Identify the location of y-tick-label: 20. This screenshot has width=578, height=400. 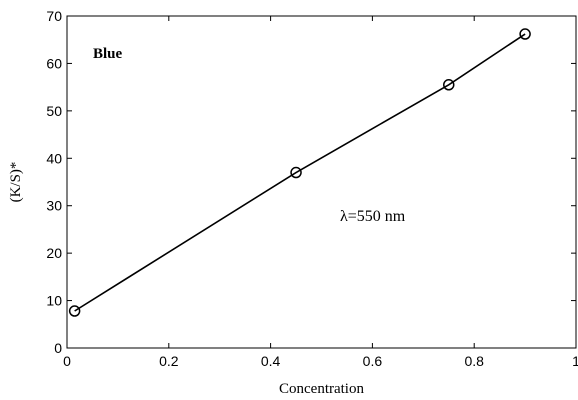
(54, 253).